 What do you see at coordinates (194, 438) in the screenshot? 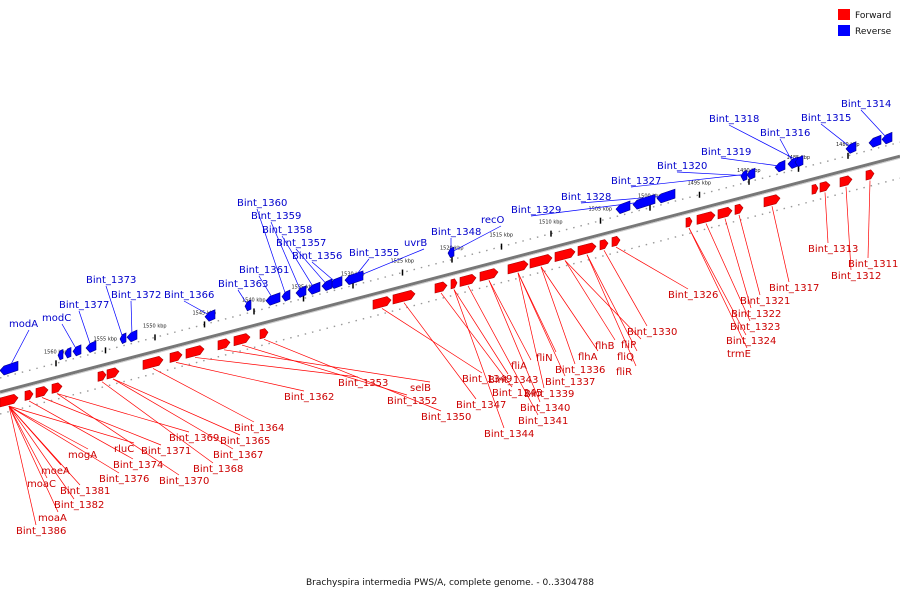
I see `forward-gene-label: Bint_1369` at bounding box center [194, 438].